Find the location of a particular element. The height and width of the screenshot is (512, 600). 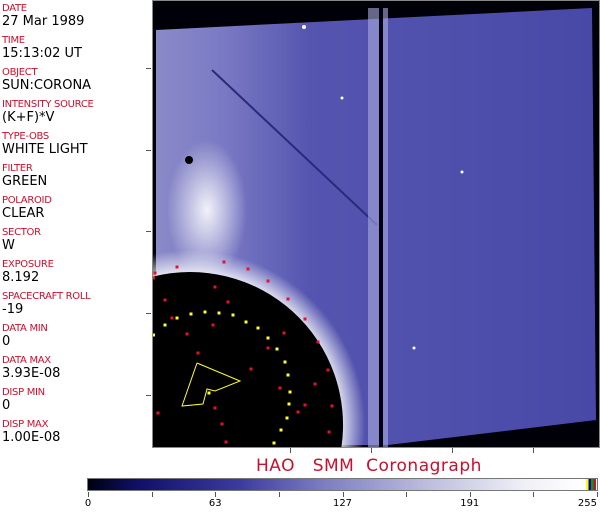

field-polaroid: POLAROID CLEAR is located at coordinates (27, 208).